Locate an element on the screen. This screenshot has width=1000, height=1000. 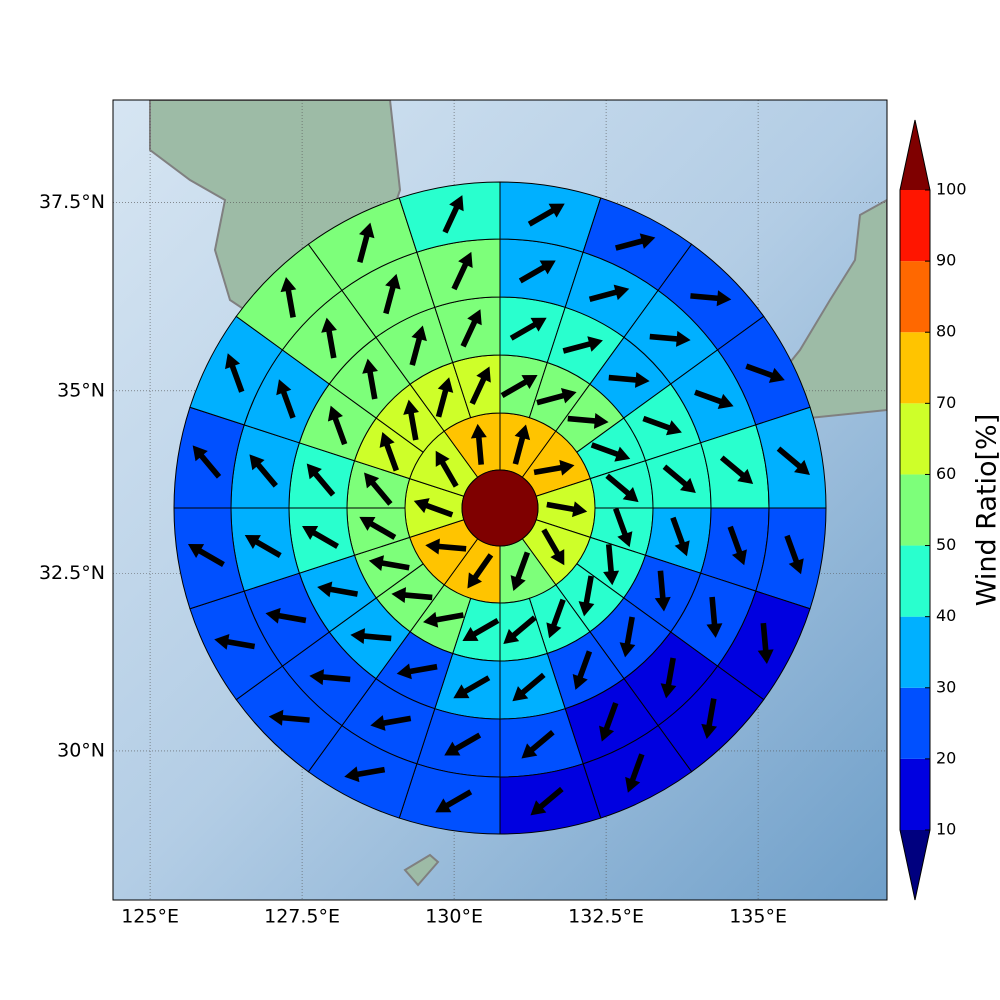
center-disk is located at coordinates (500, 508).